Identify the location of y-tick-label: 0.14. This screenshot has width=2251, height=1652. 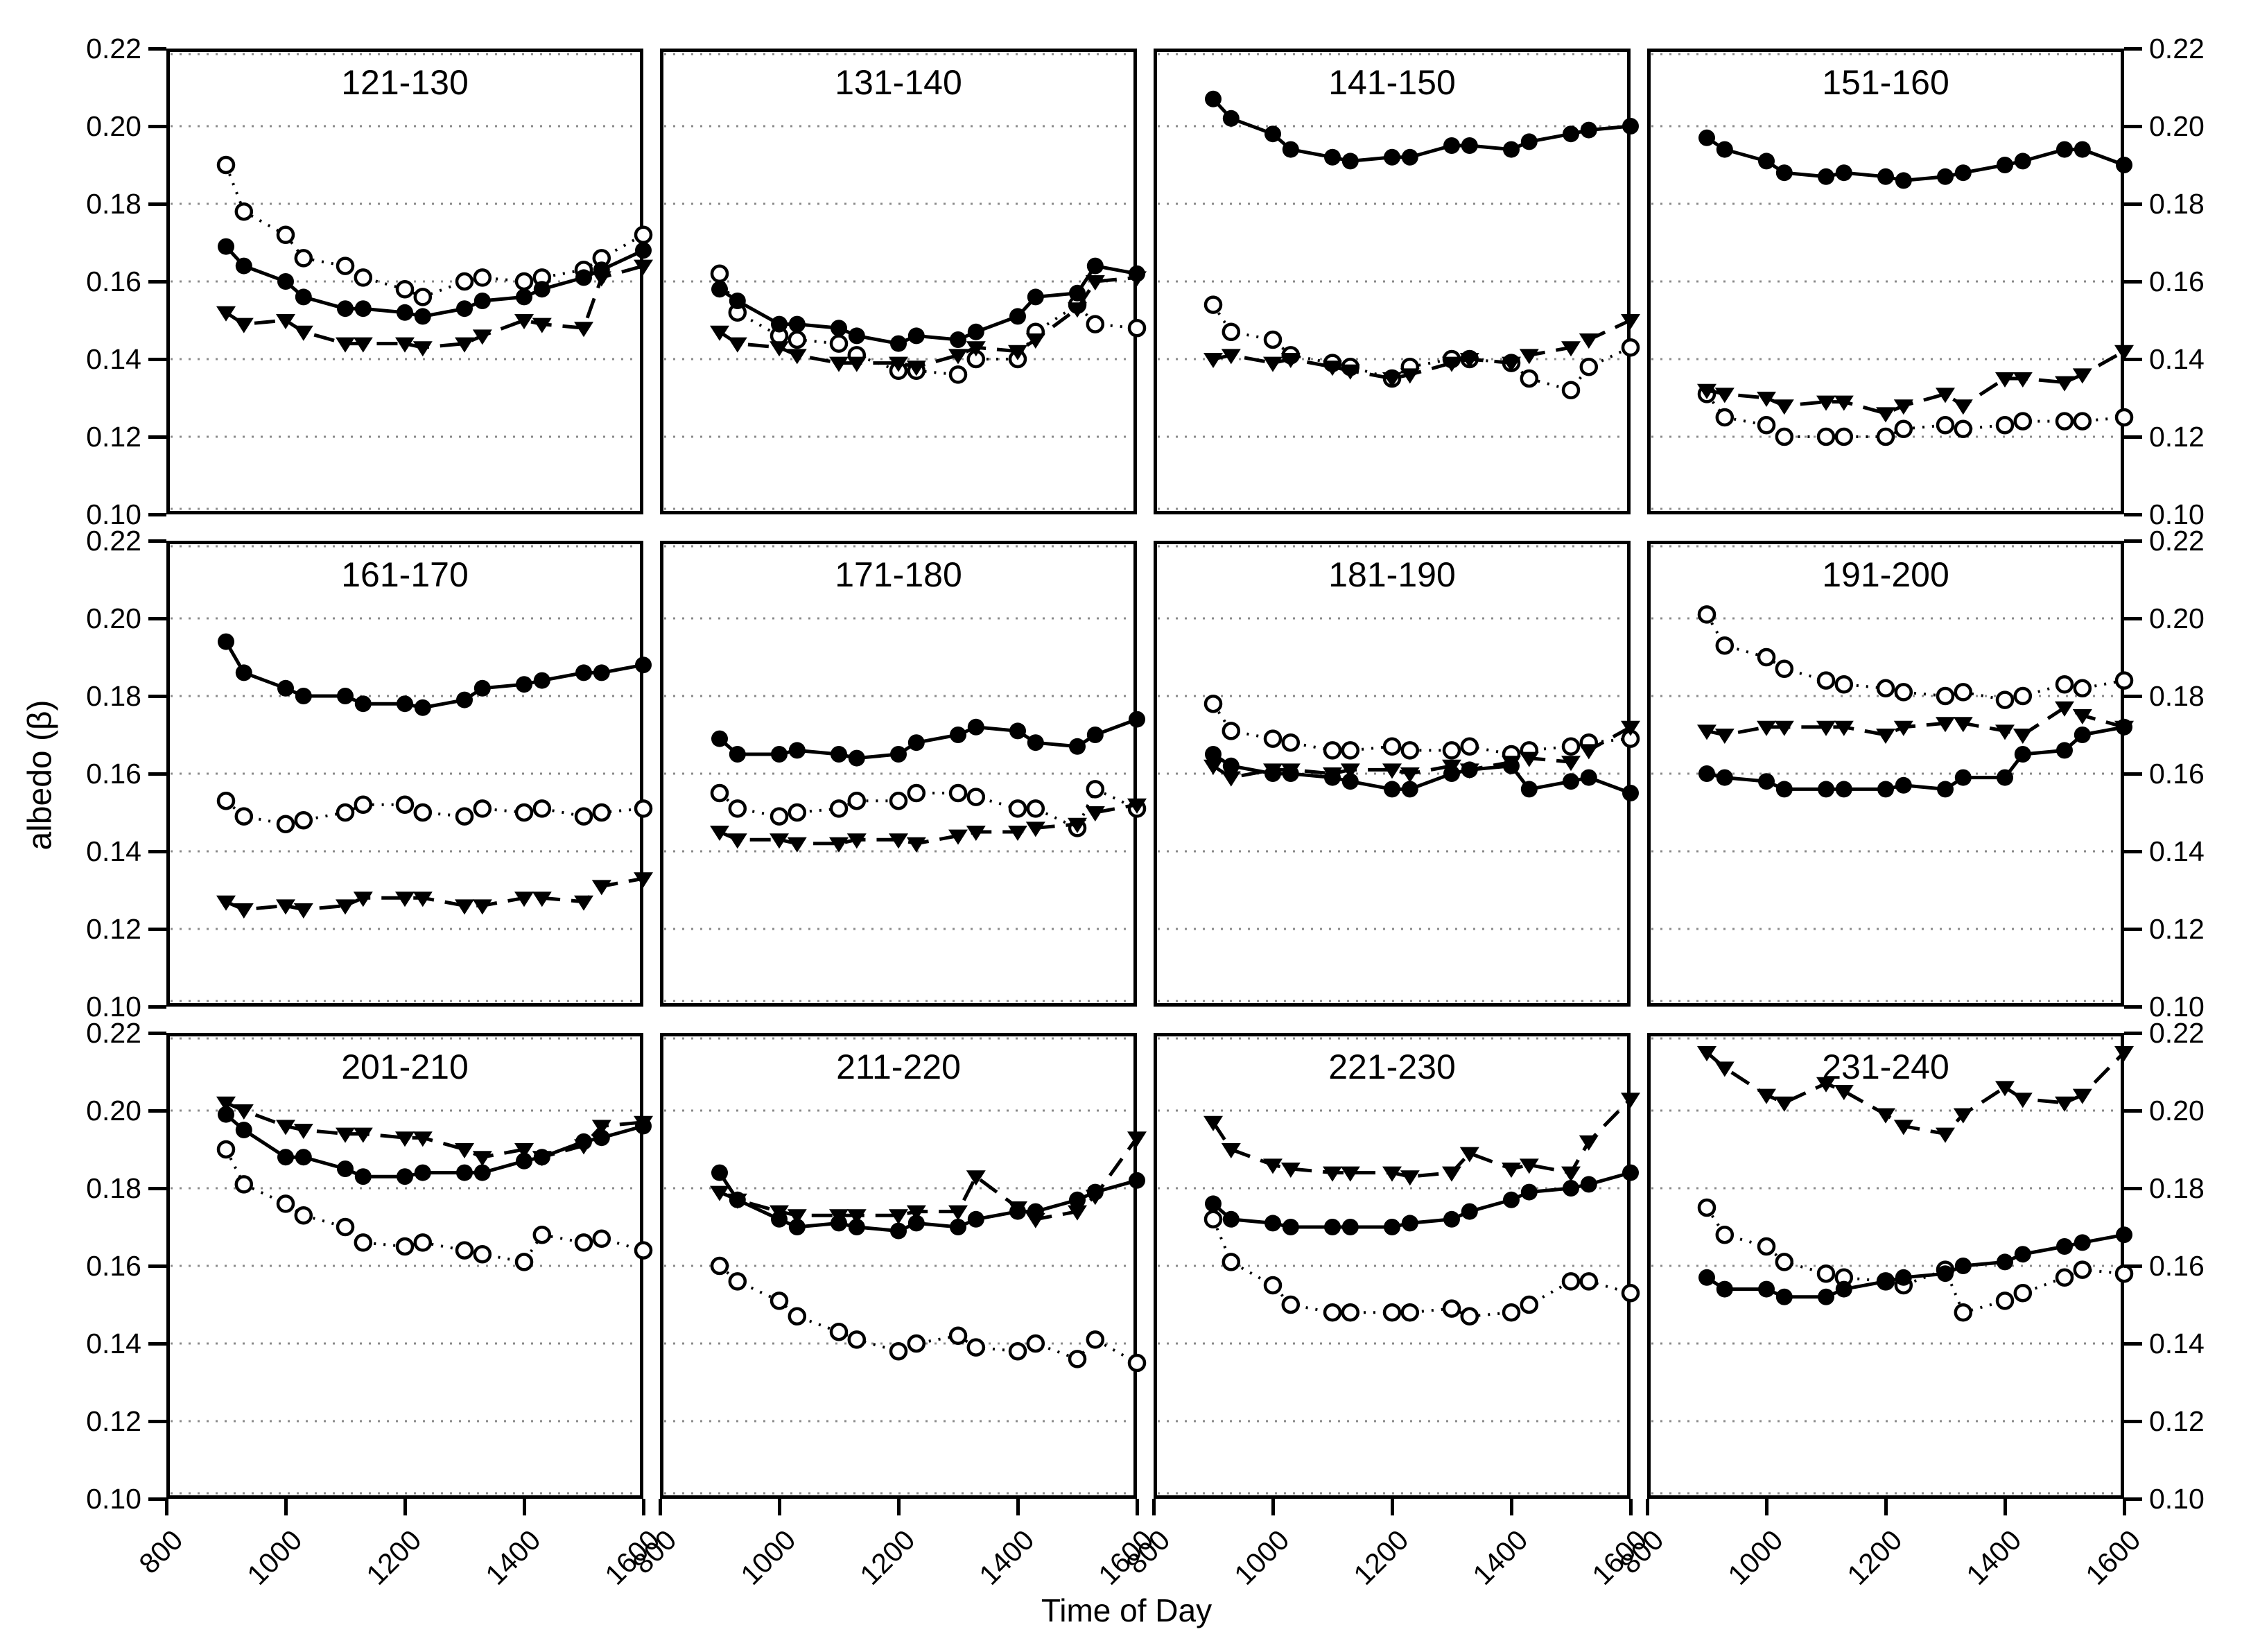
(113, 359).